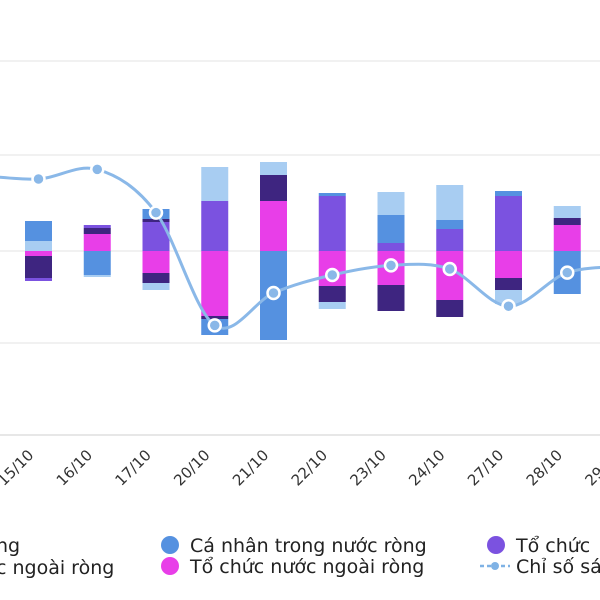 Image resolution: width=600 pixels, height=600 pixels. I want to click on x-tick-label: 17/10, so click(133, 467).